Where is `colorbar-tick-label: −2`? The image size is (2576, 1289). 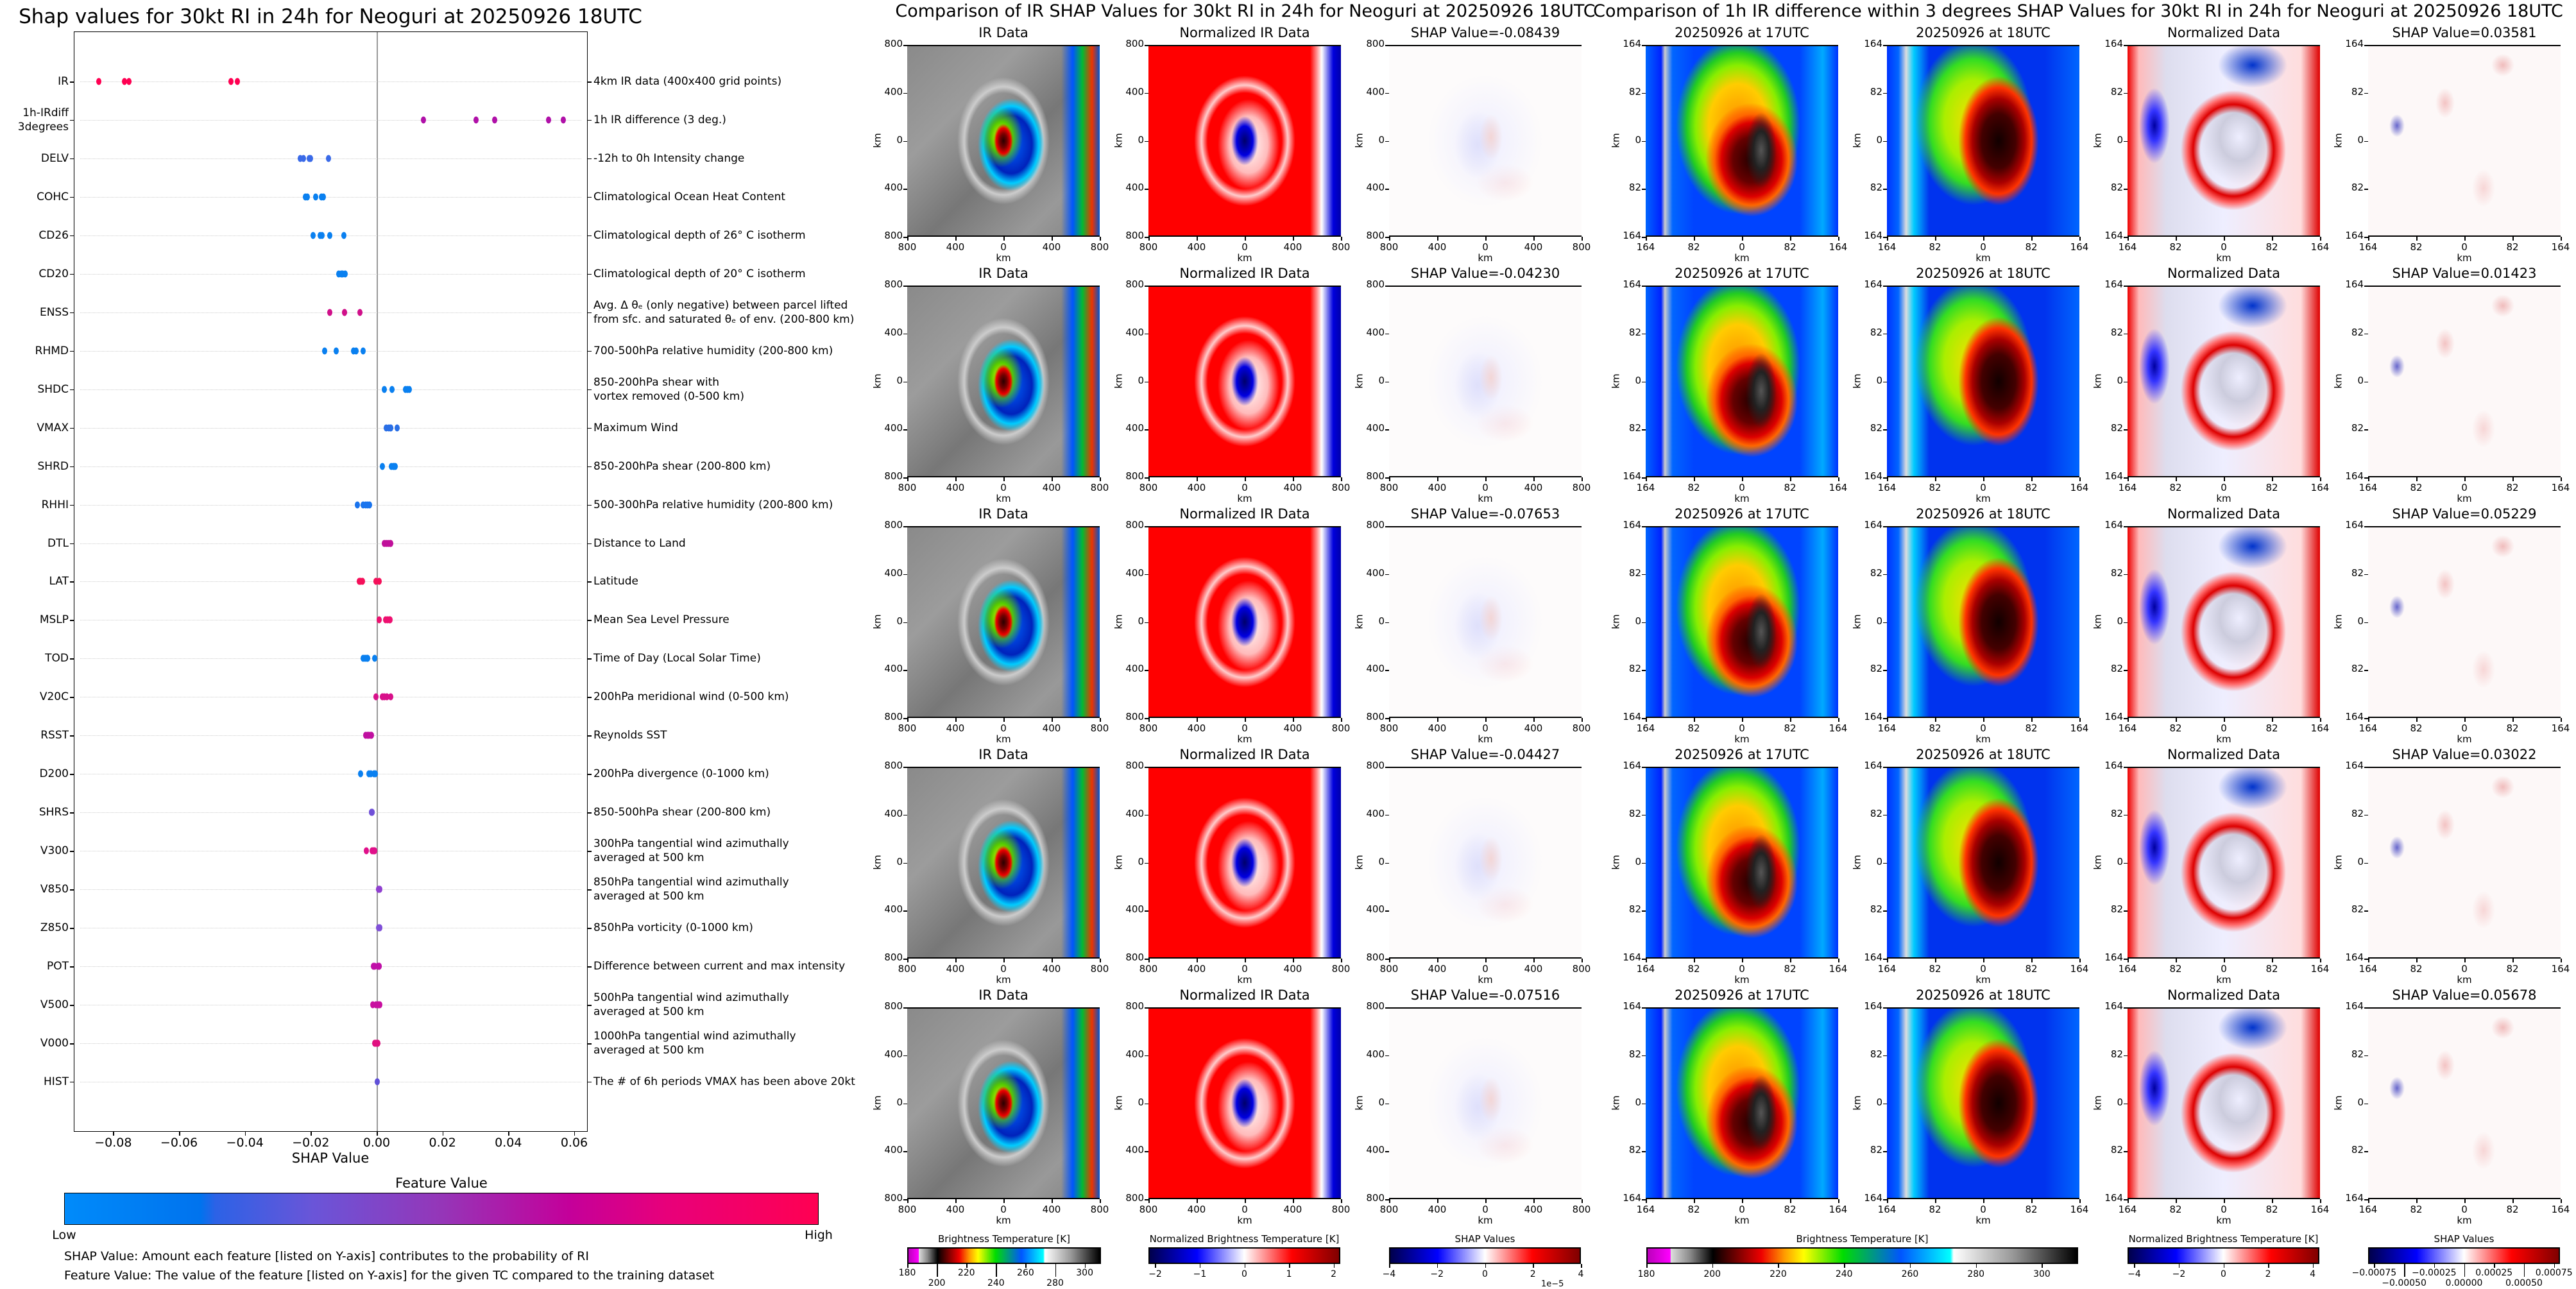
colorbar-tick-label: −2 is located at coordinates (1155, 1274).